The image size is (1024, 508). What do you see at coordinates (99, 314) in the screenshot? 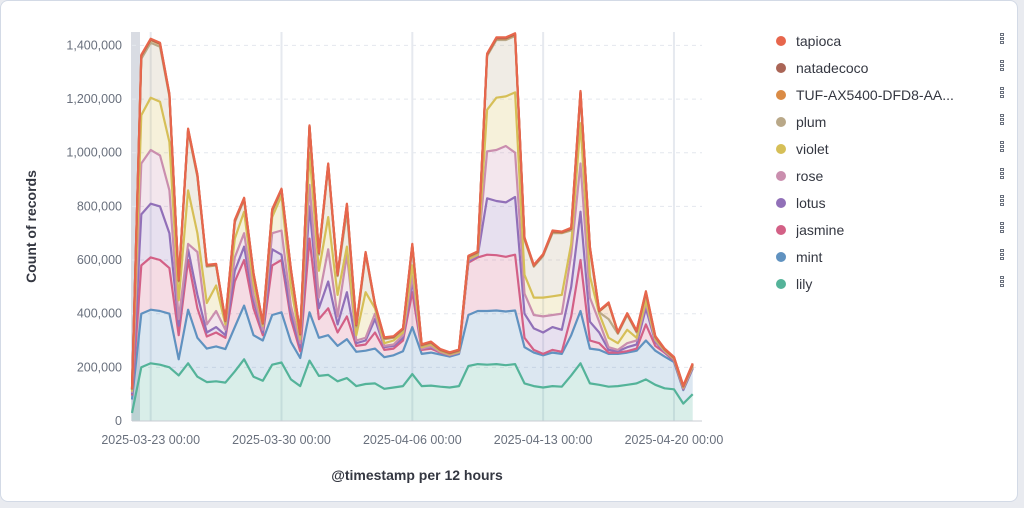
I see `y-tick-label: 400,000` at bounding box center [99, 314].